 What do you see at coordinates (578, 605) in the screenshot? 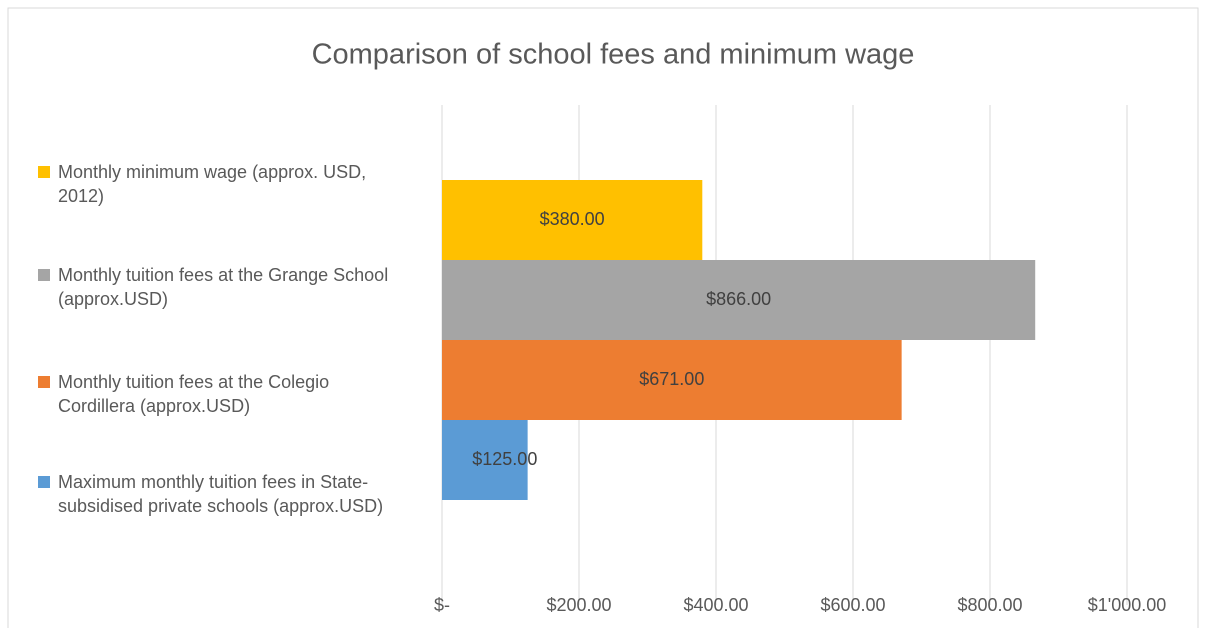
I see `x-tick-label: $200.00` at bounding box center [578, 605].